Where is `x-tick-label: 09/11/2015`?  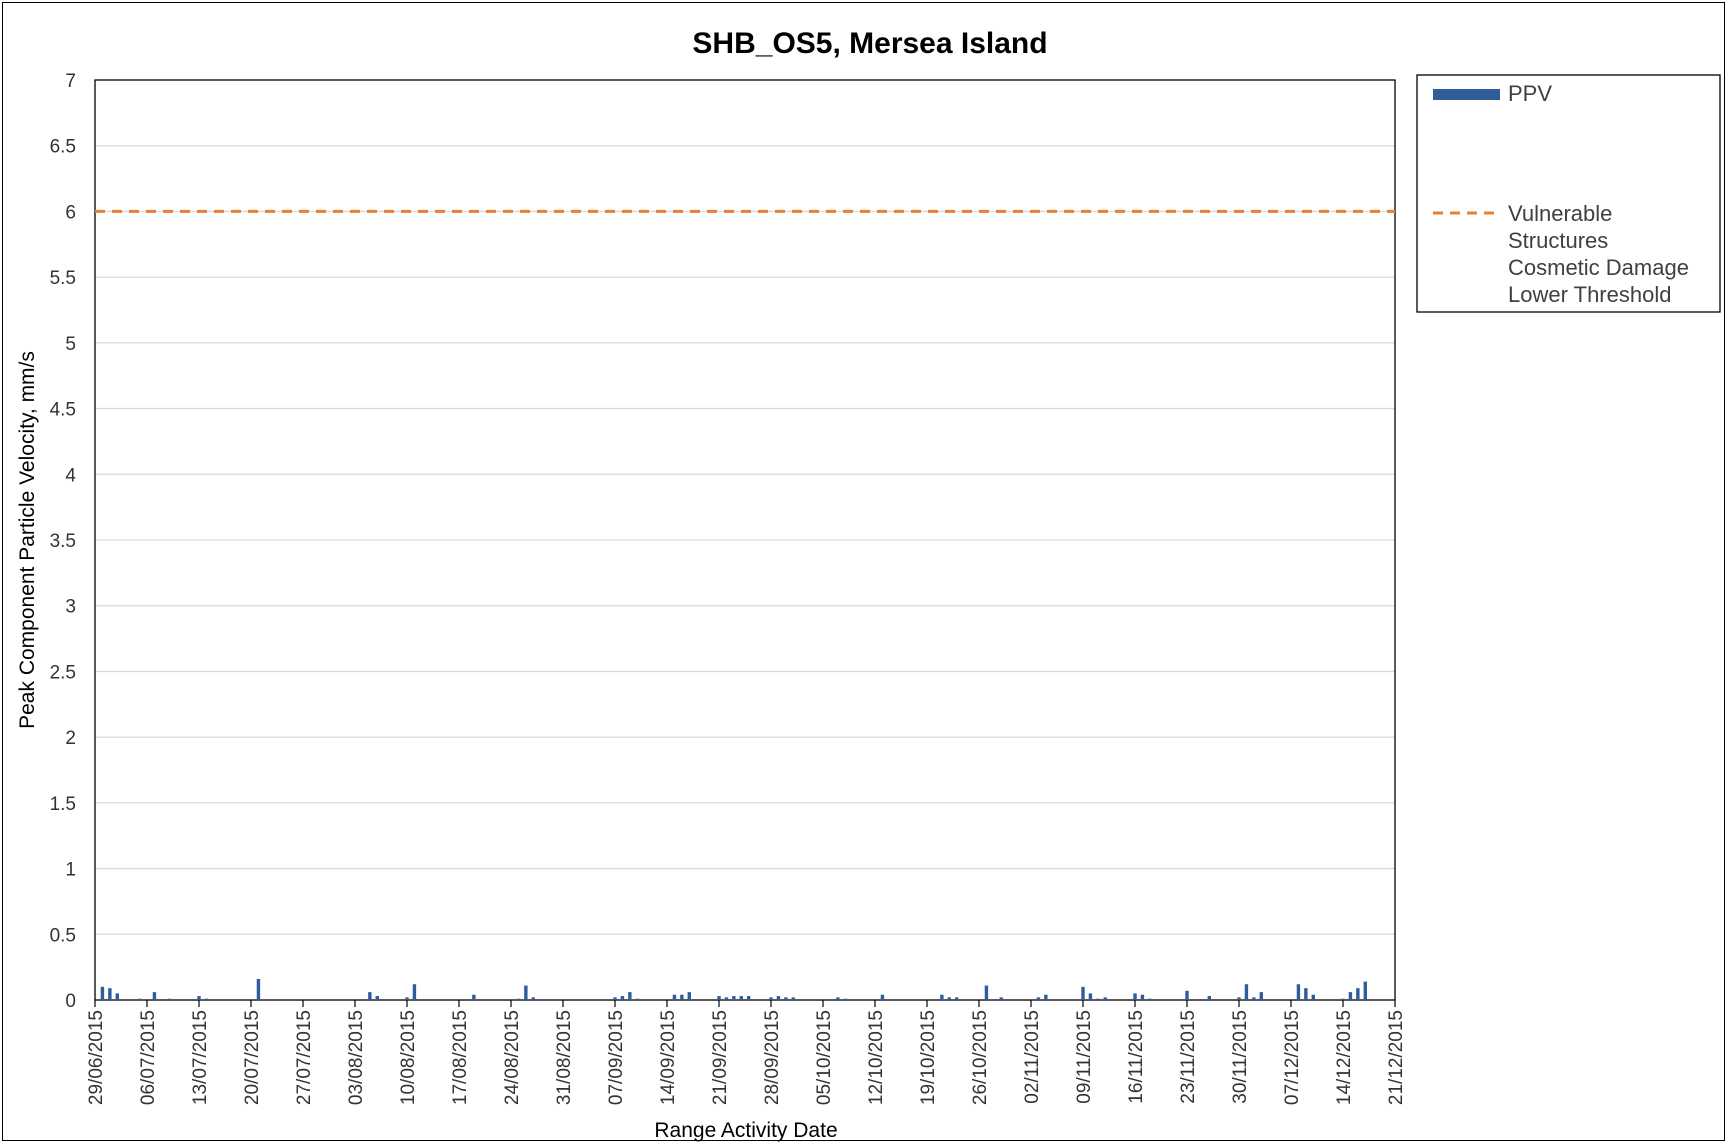
x-tick-label: 09/11/2015 is located at coordinates (1084, 1057).